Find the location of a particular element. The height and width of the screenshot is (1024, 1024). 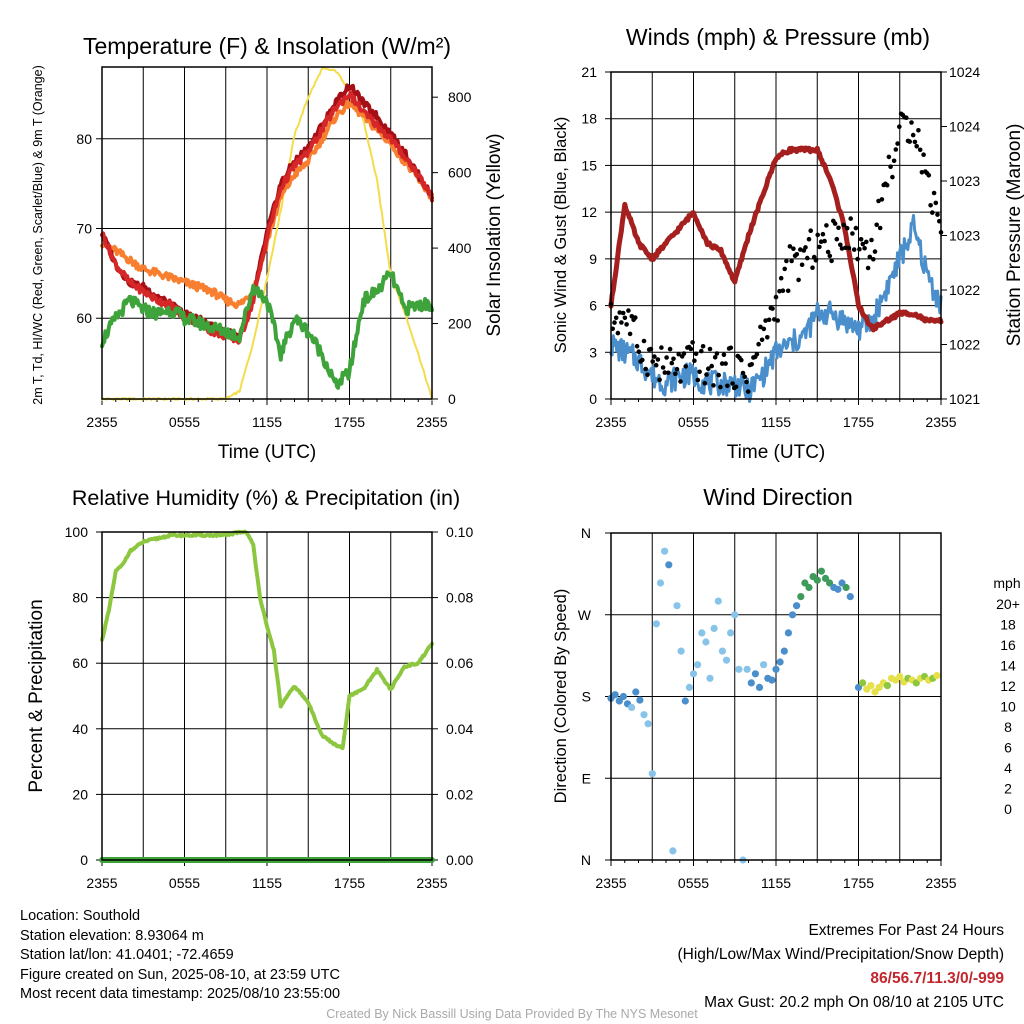

dir-frame is located at coordinates (776, 696).